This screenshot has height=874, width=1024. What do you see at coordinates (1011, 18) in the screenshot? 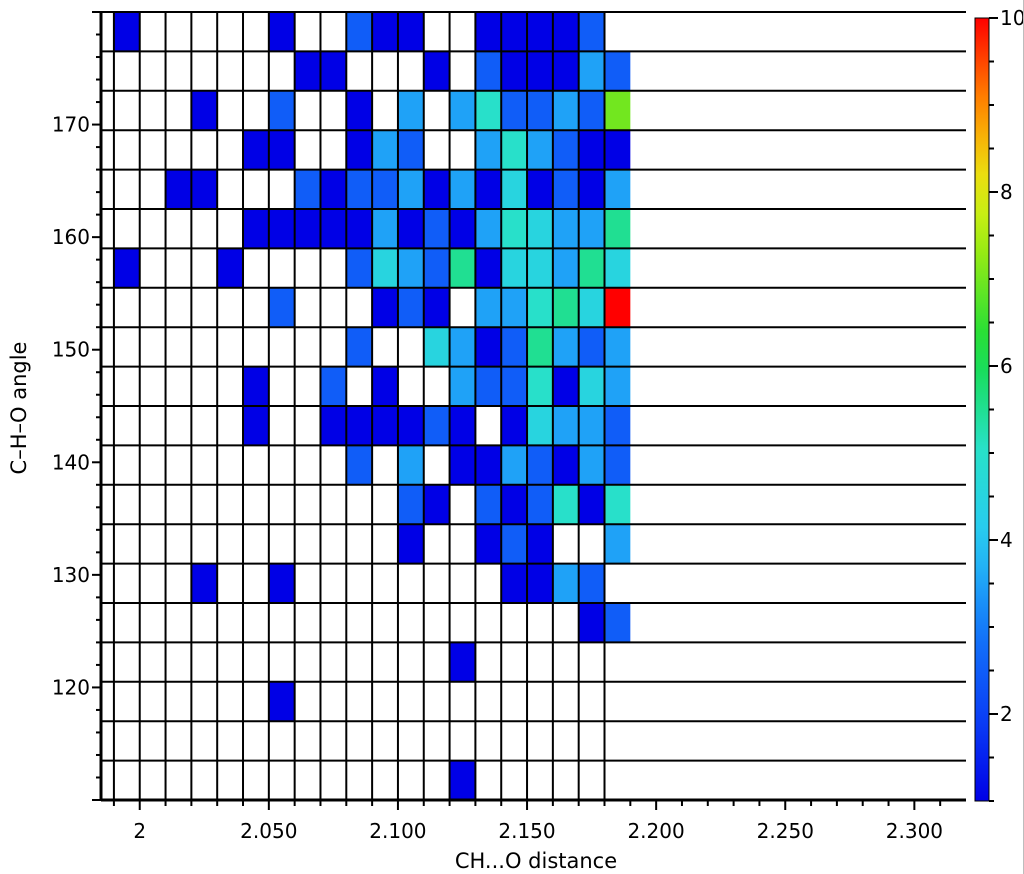
I see `colorbar-tick-label: 10` at bounding box center [1011, 18].